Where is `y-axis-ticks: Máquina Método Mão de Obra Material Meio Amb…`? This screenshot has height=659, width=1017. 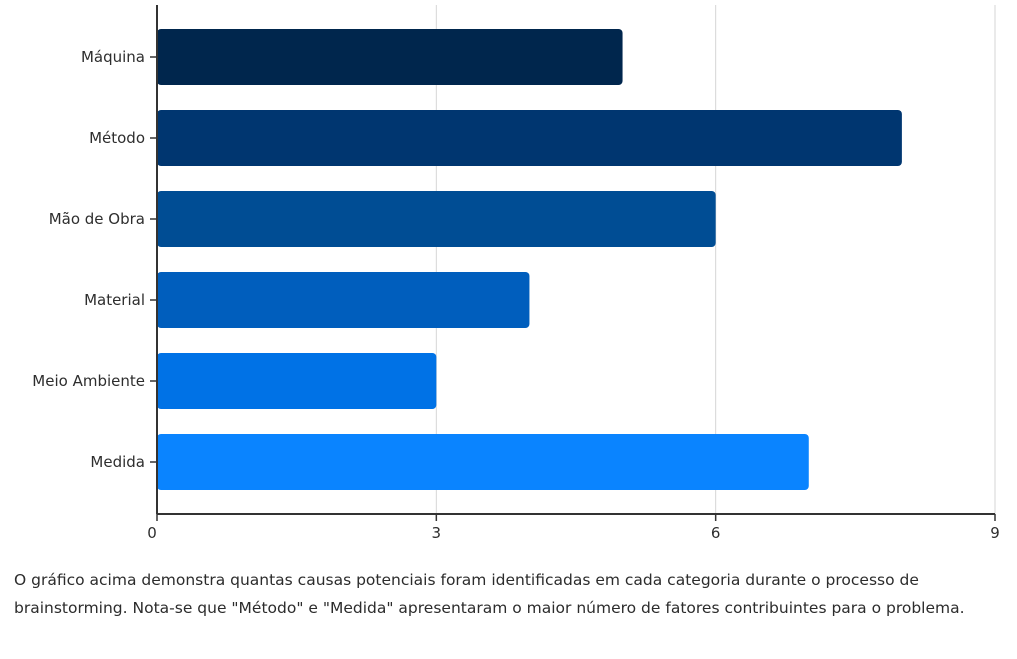
y-axis-ticks: Máquina Método Mão de Obra Material Meio Amb… is located at coordinates (94, 259).